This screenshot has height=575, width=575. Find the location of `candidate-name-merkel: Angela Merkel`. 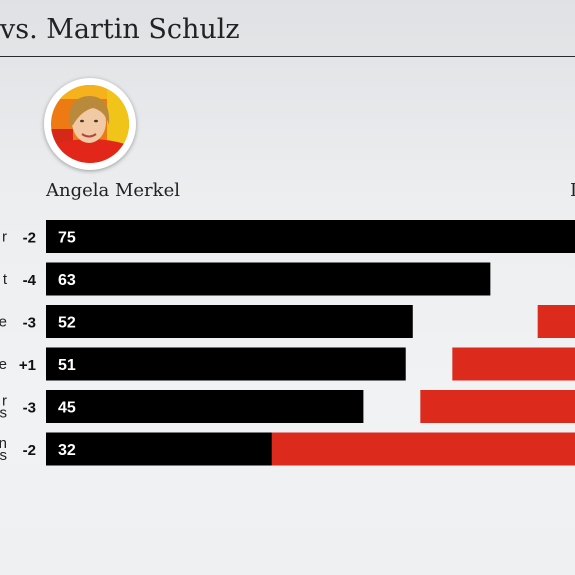

candidate-name-merkel: Angela Merkel is located at coordinates (113, 190).